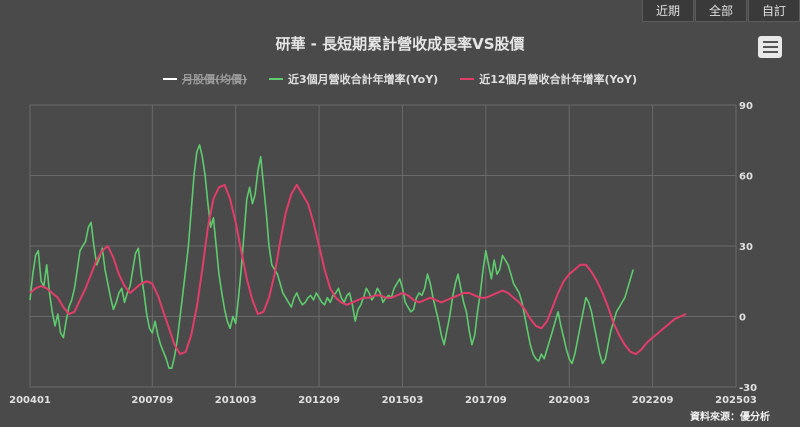 The height and width of the screenshot is (427, 800). I want to click on hamburger-menu-icon, so click(770, 47).